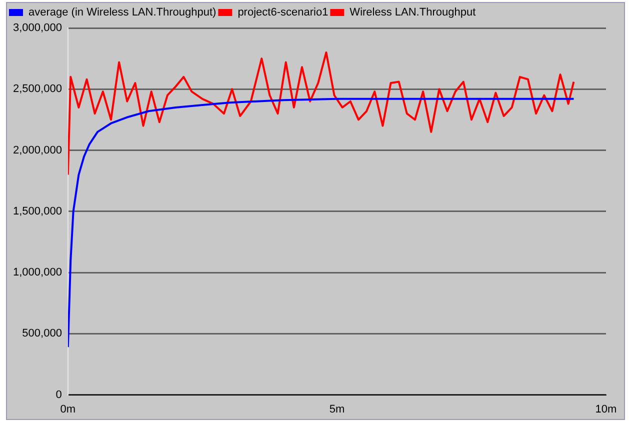 The height and width of the screenshot is (423, 629). I want to click on x-tick-label: 0m, so click(68, 409).